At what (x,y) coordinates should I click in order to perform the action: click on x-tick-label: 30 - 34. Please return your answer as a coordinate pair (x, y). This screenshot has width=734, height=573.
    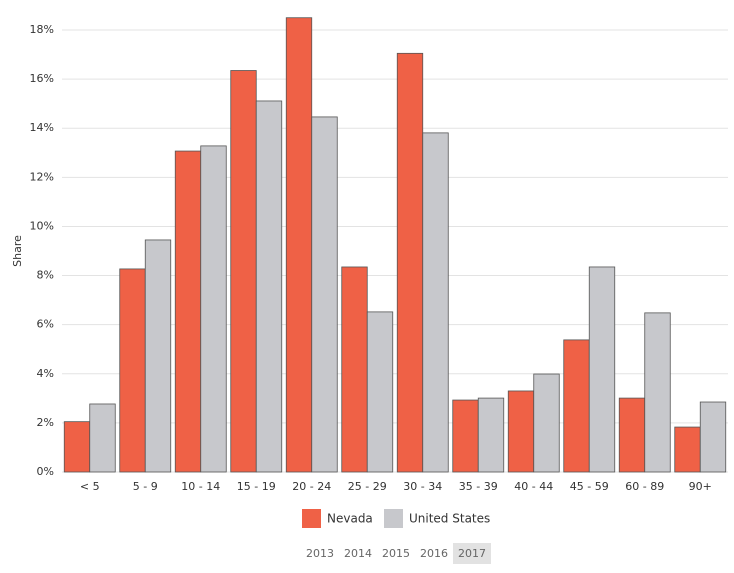
    Looking at the image, I should click on (422, 486).